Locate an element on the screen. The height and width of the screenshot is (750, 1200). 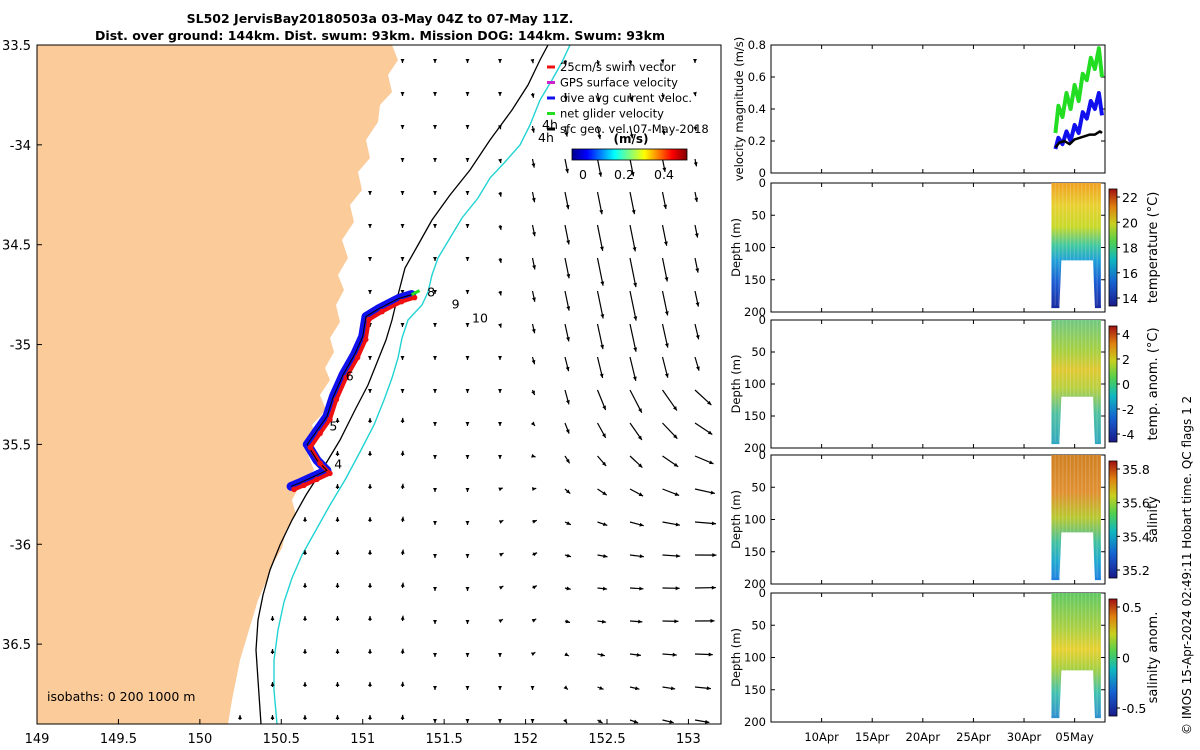
colorbar-tick-label: 0 is located at coordinates (1126, 658).